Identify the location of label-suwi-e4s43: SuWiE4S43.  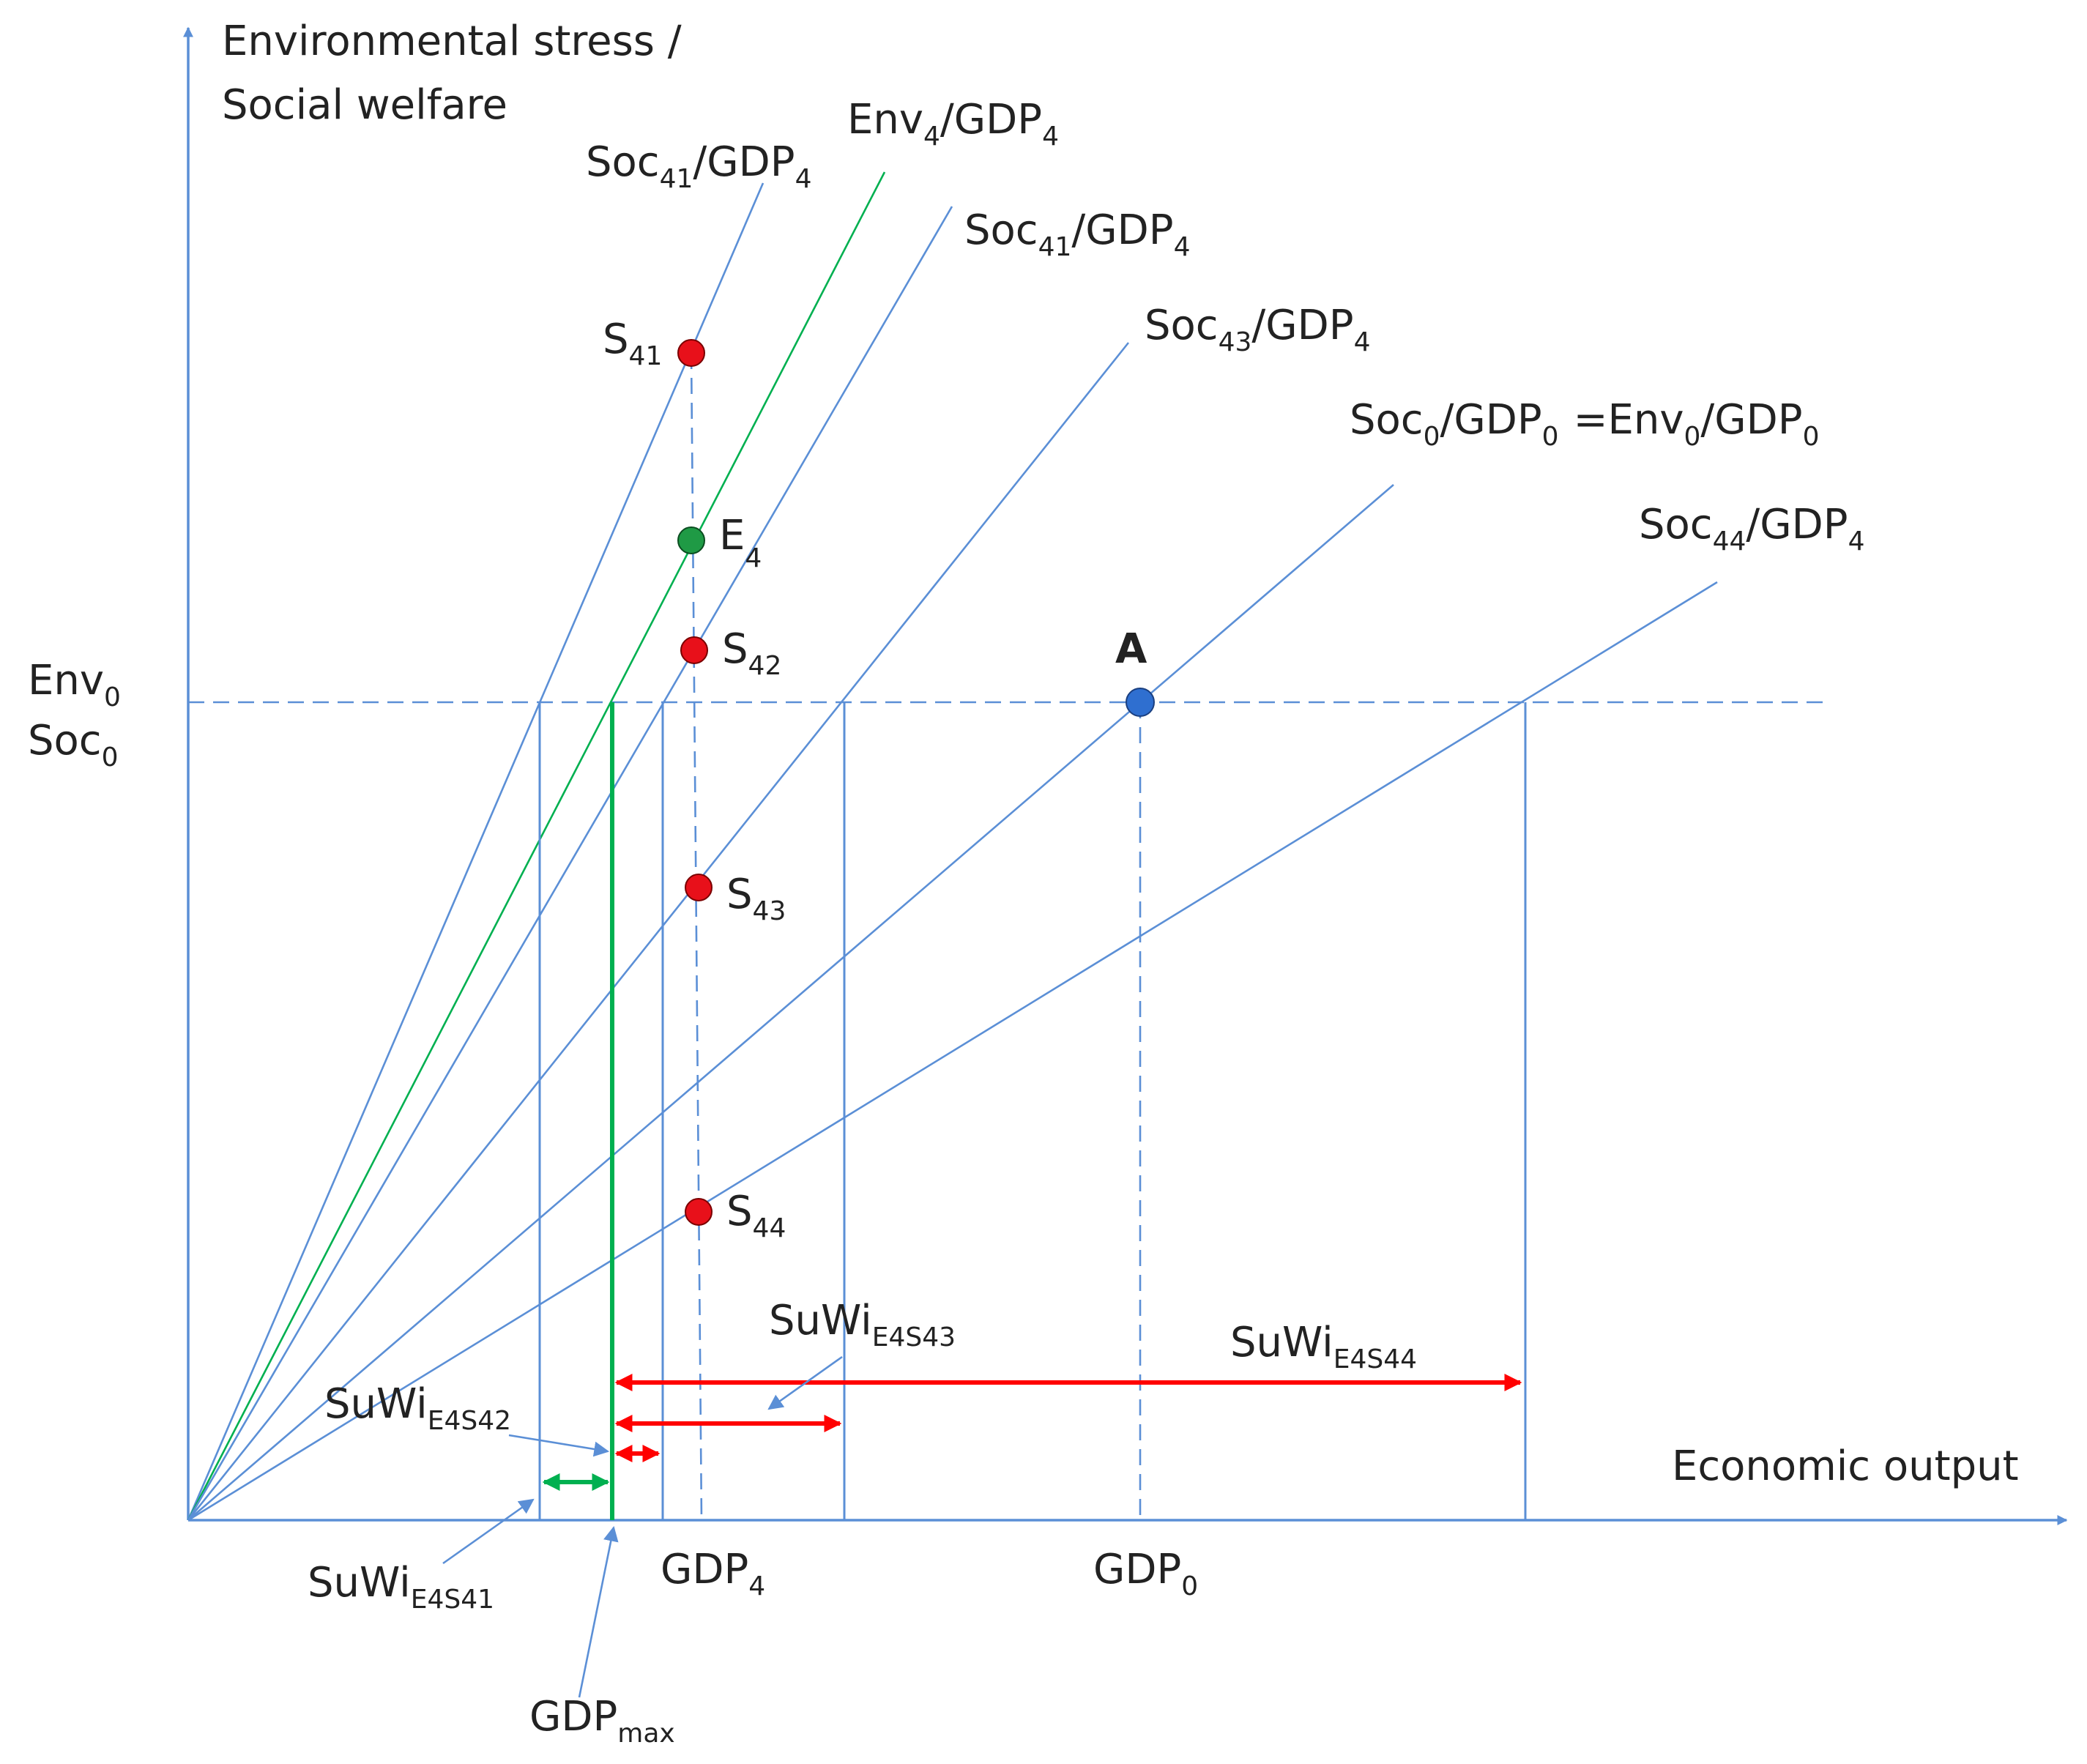
(862, 1324).